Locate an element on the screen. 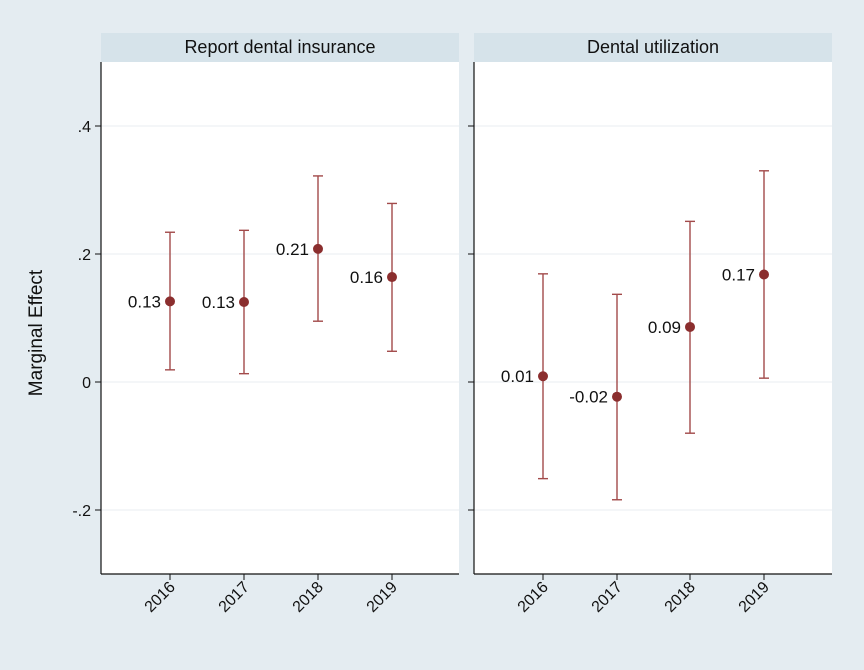 This screenshot has width=864, height=670. data-label-2019: 0.16 is located at coordinates (366, 277).